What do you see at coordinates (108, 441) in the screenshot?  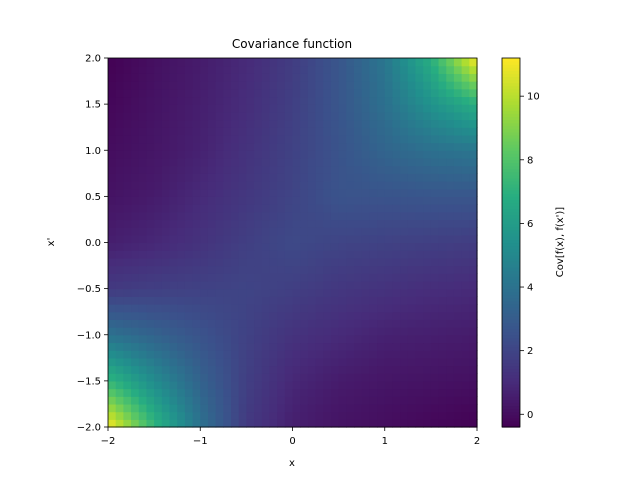 I see `x-tick-label: −2` at bounding box center [108, 441].